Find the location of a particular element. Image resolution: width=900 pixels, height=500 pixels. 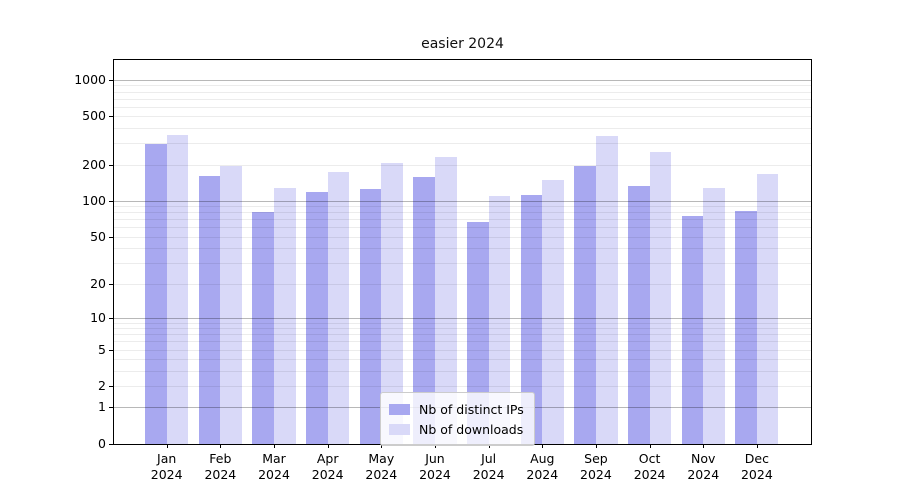

bar-jul-ips is located at coordinates (478, 332).